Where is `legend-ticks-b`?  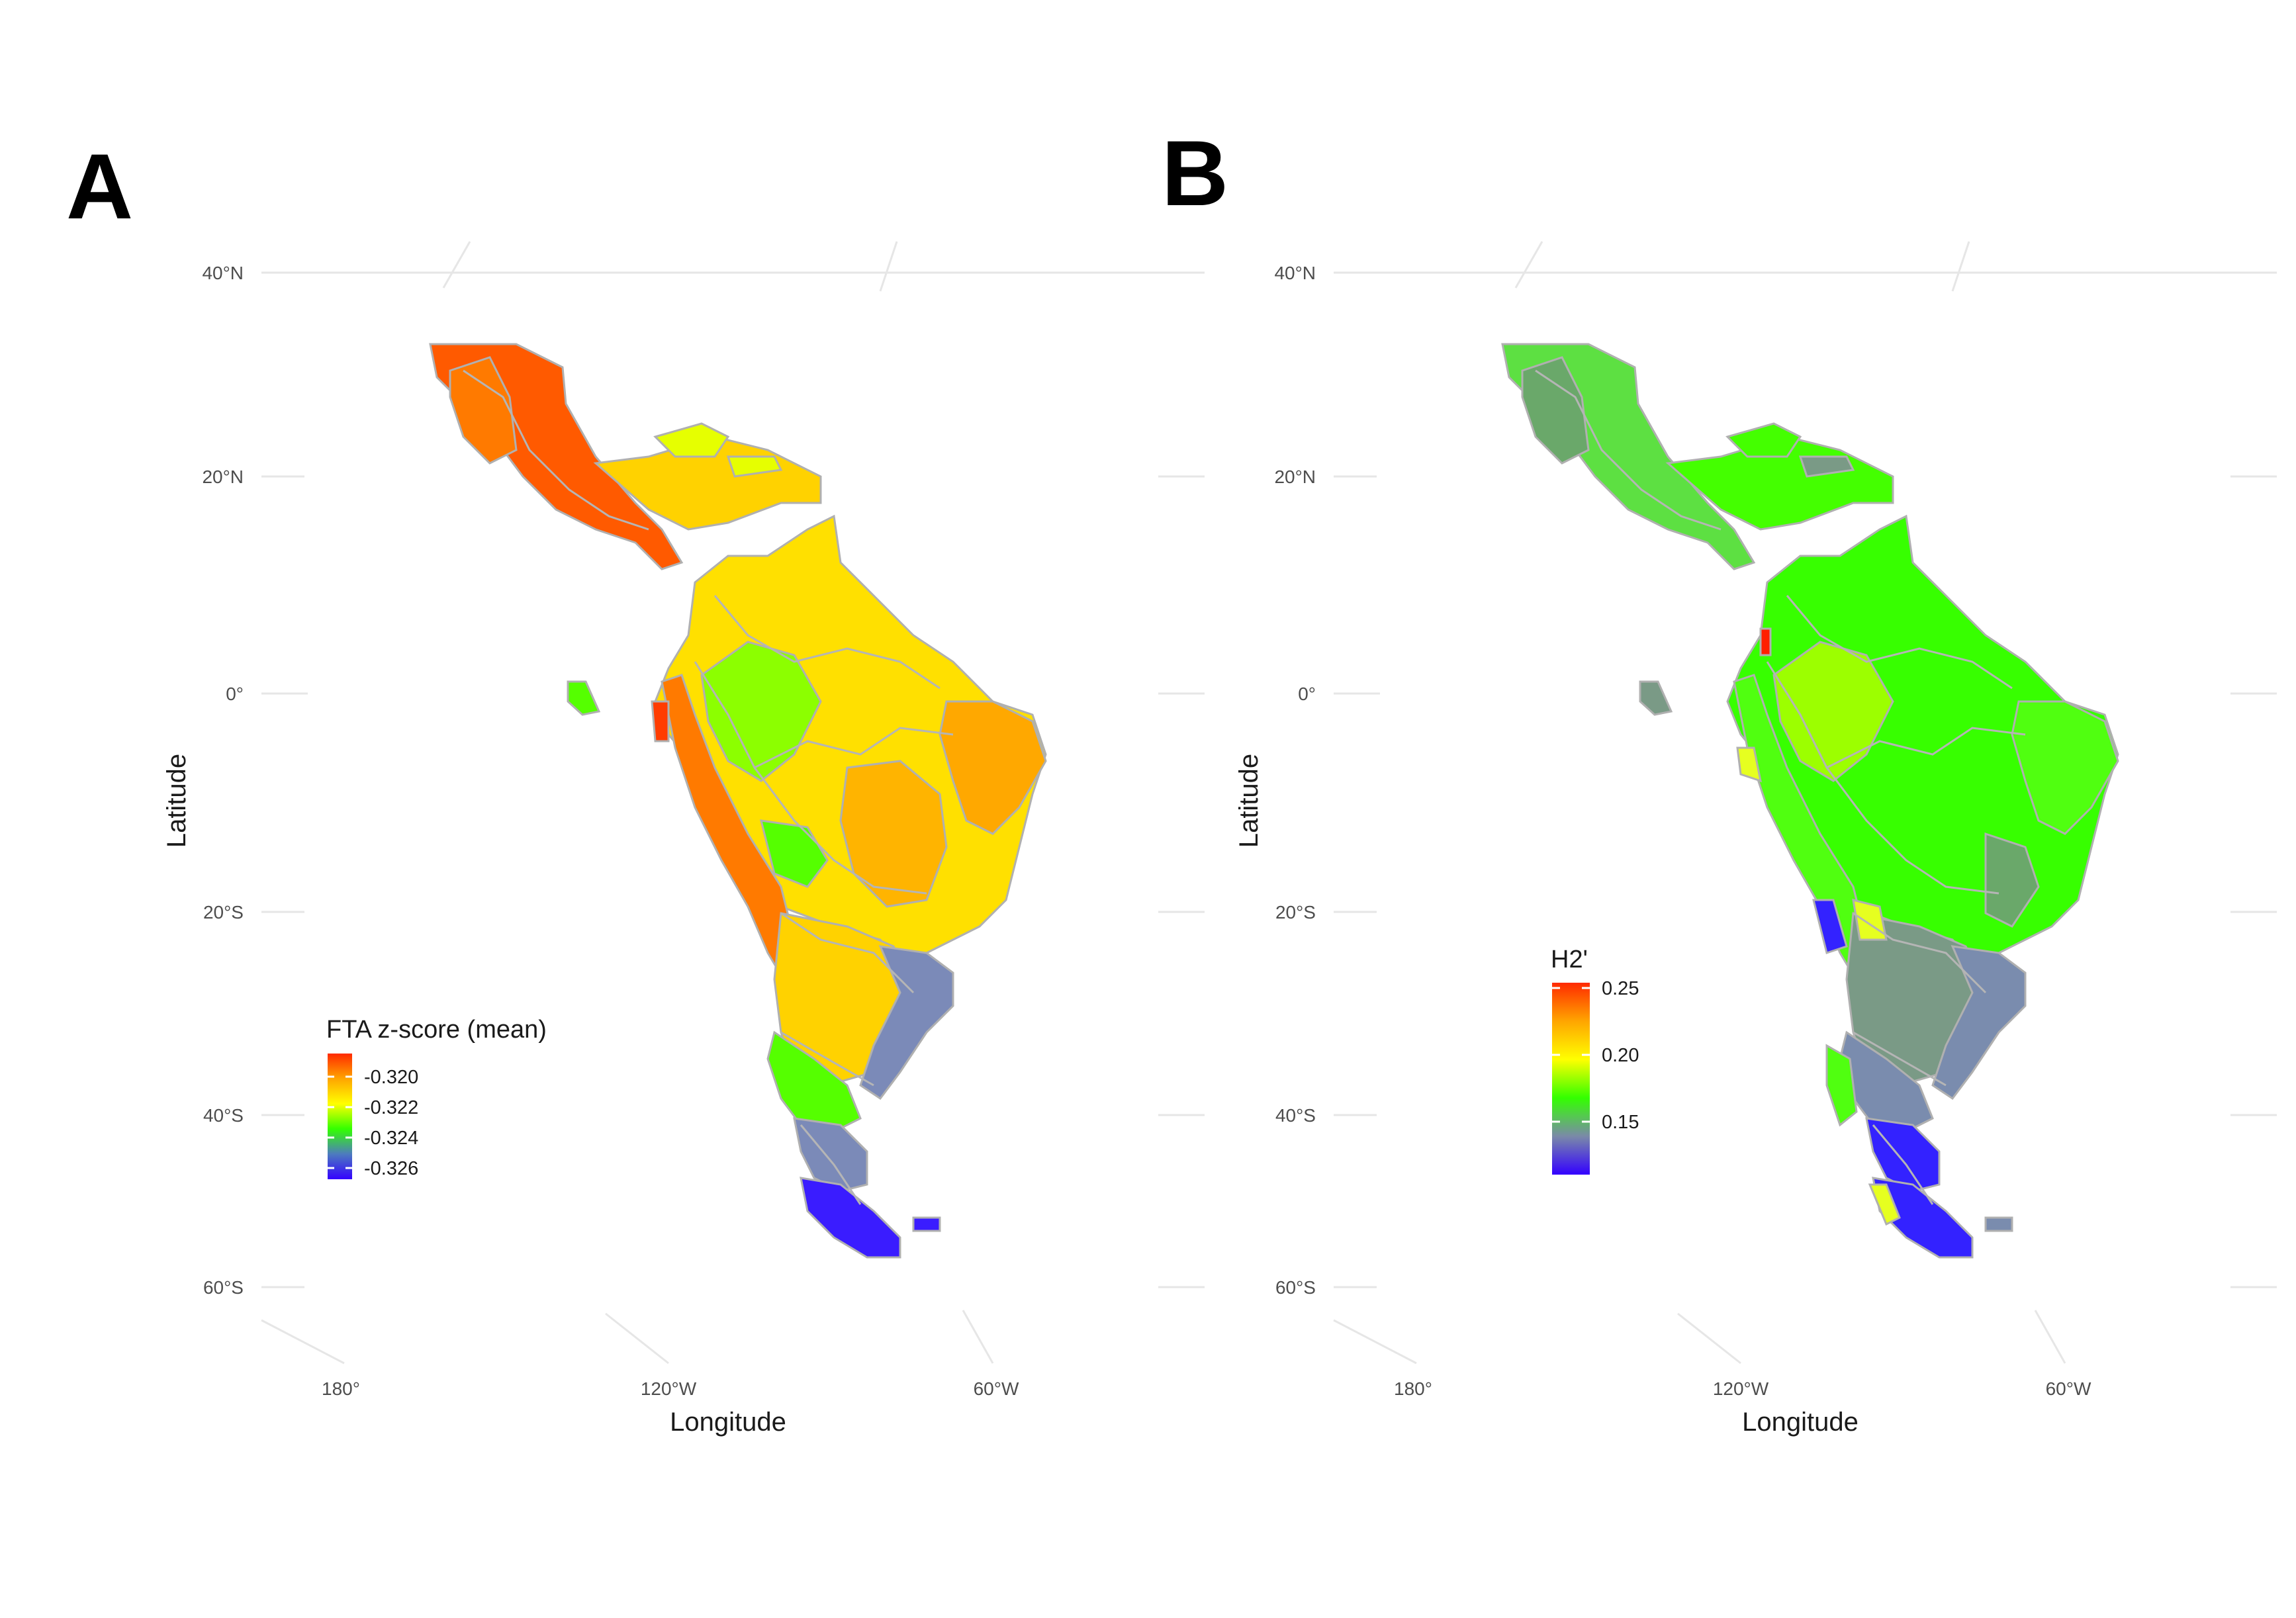 legend-ticks-b is located at coordinates (1571, 1055).